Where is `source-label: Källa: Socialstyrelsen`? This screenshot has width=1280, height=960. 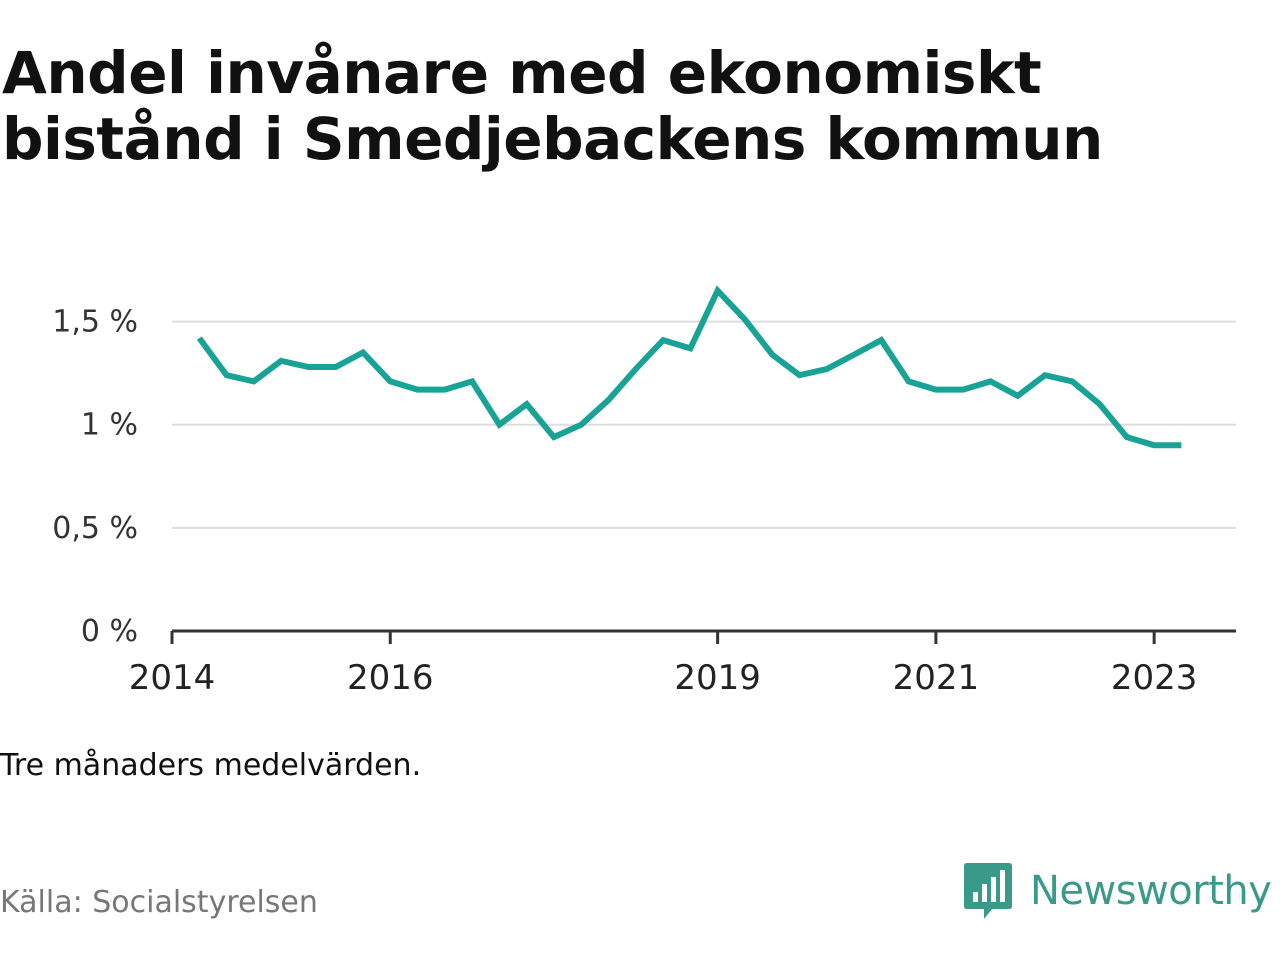 source-label: Källa: Socialstyrelsen is located at coordinates (159, 902).